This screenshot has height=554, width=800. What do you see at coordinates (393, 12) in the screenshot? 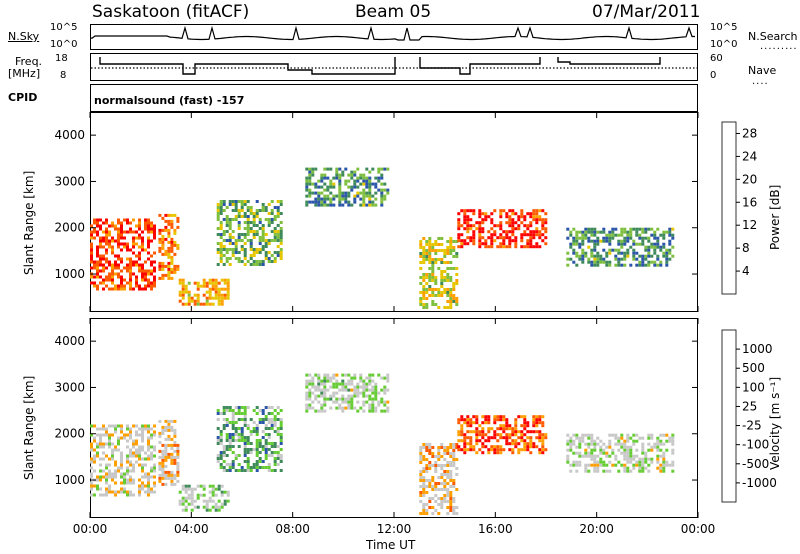
I see `beam-label: Beam 05` at bounding box center [393, 12].